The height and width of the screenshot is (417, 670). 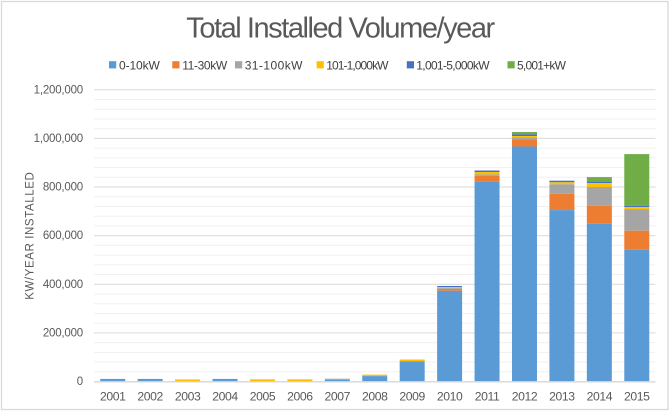 What do you see at coordinates (63, 188) in the screenshot?
I see `svg-text: 800,000` at bounding box center [63, 188].